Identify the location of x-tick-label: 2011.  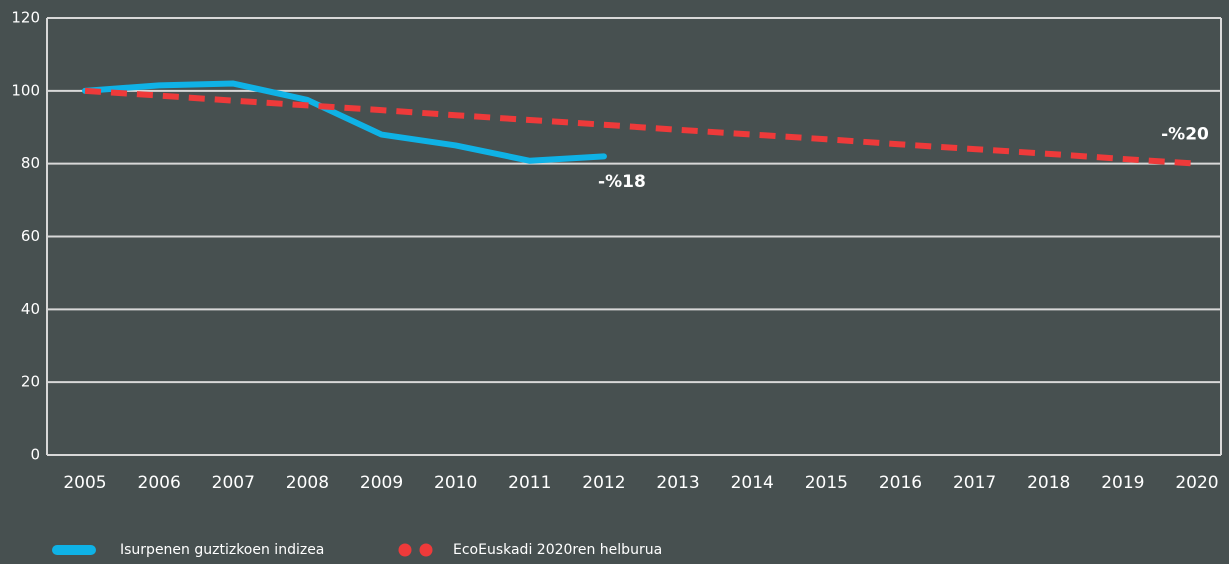
(529, 483).